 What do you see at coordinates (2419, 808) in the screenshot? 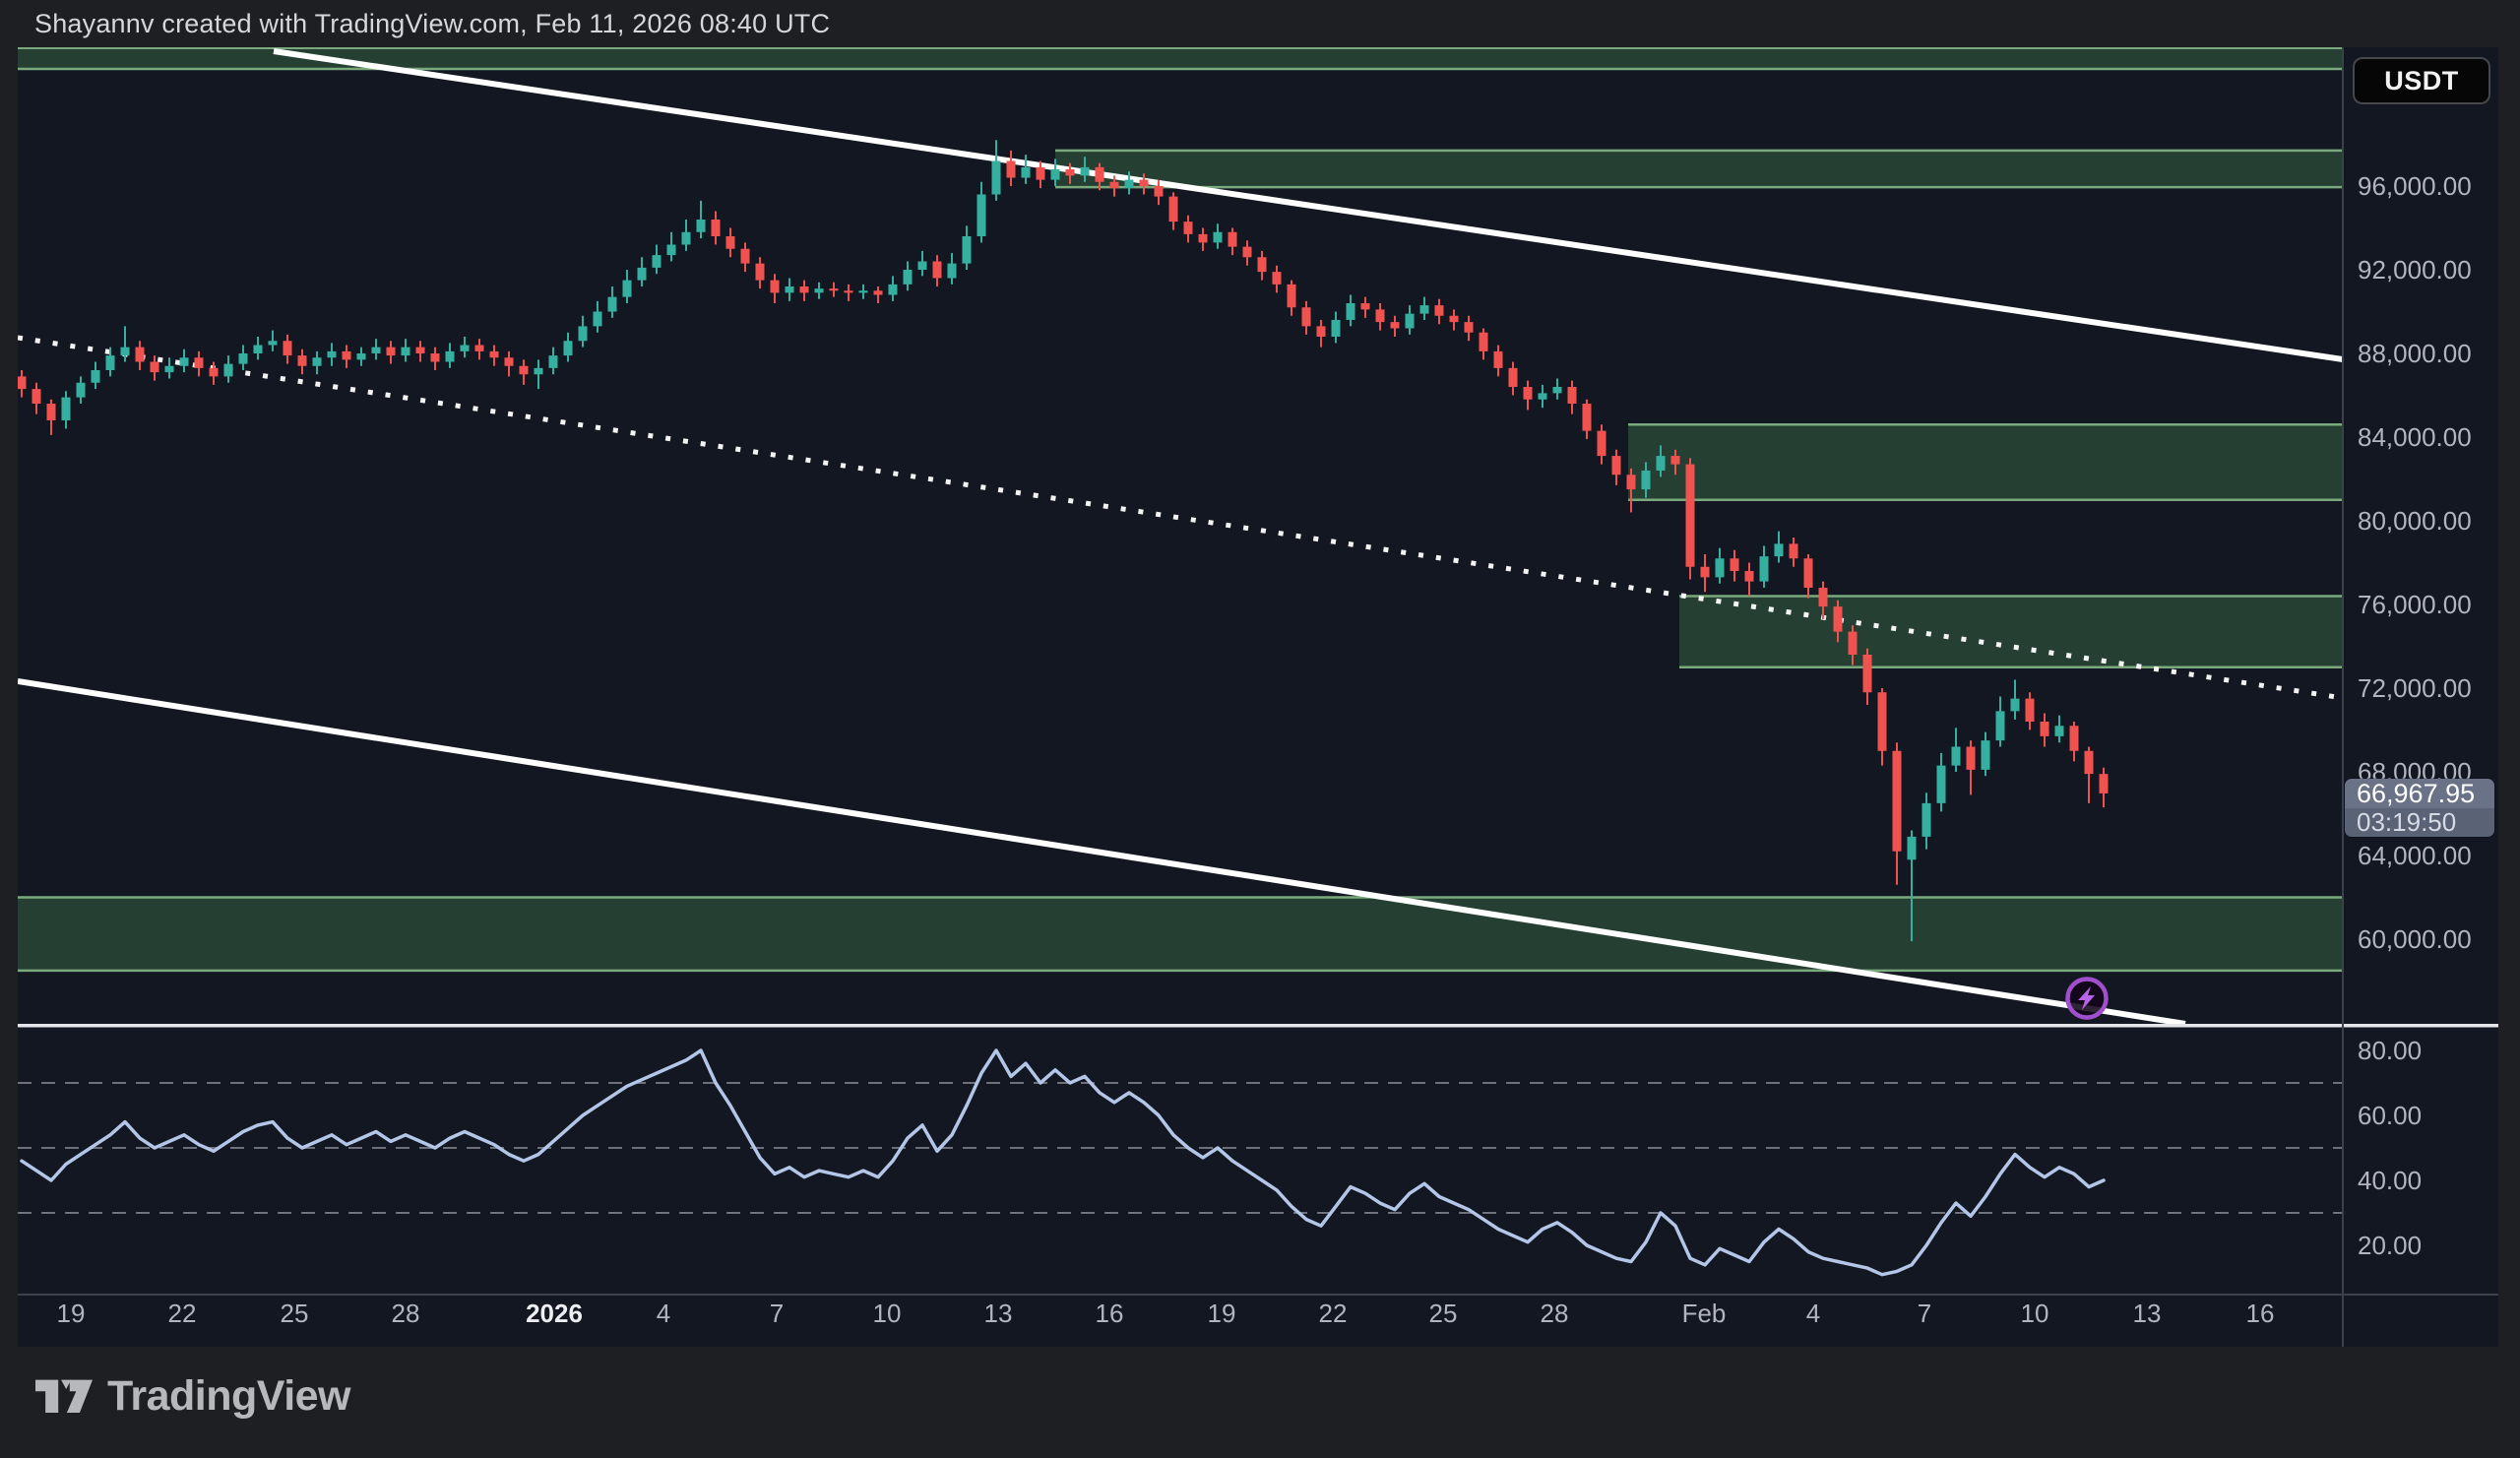
I see `last-price-badge: 66,967.95 03:19:50` at bounding box center [2419, 808].